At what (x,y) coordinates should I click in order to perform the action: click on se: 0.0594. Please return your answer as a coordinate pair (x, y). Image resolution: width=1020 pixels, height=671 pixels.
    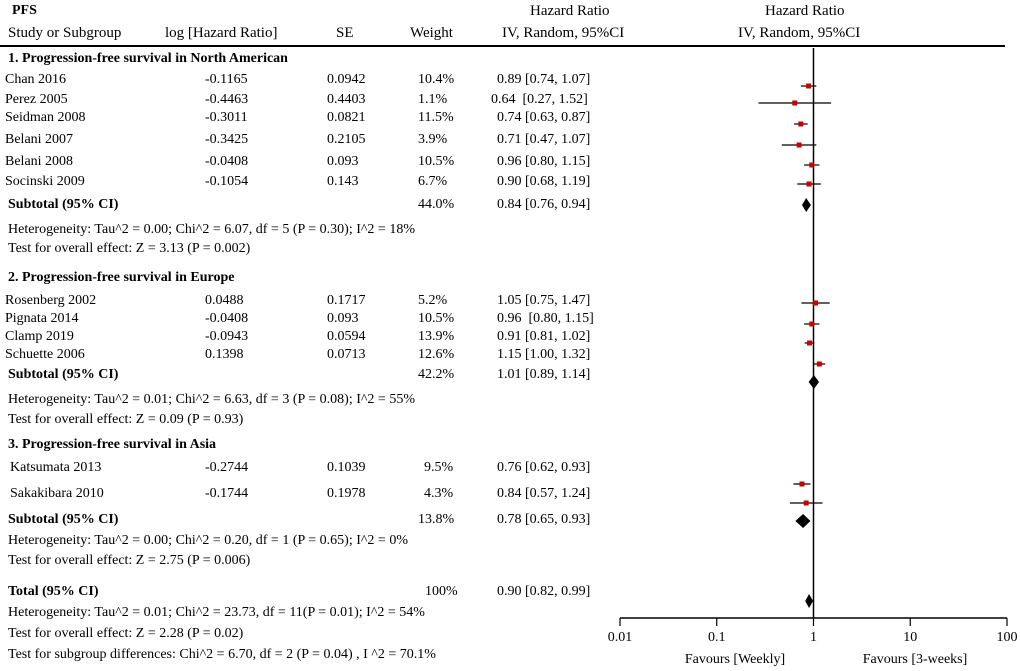
    Looking at the image, I should click on (346, 336).